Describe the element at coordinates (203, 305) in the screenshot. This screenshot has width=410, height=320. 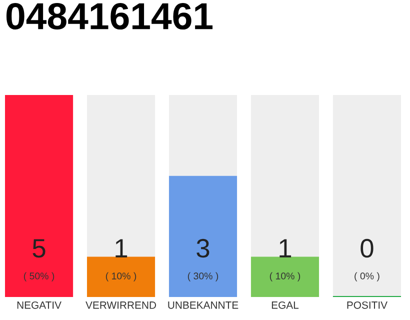
I see `x-tick-label: UNBEKANNTE` at that location.